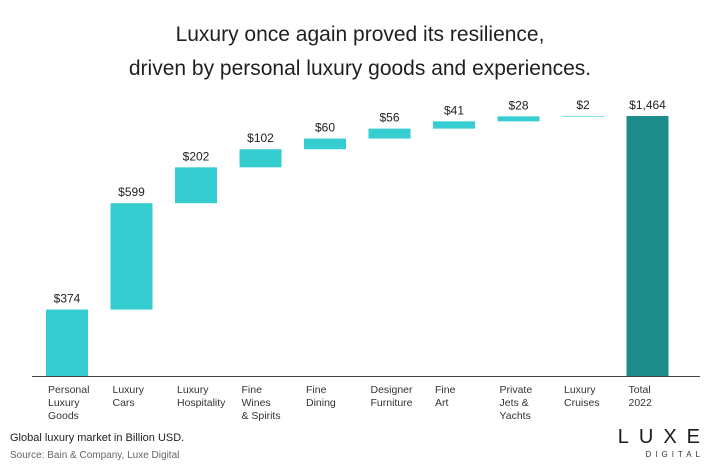 The width and height of the screenshot is (720, 470). What do you see at coordinates (256, 403) in the screenshot?
I see `category-label: Wines` at bounding box center [256, 403].